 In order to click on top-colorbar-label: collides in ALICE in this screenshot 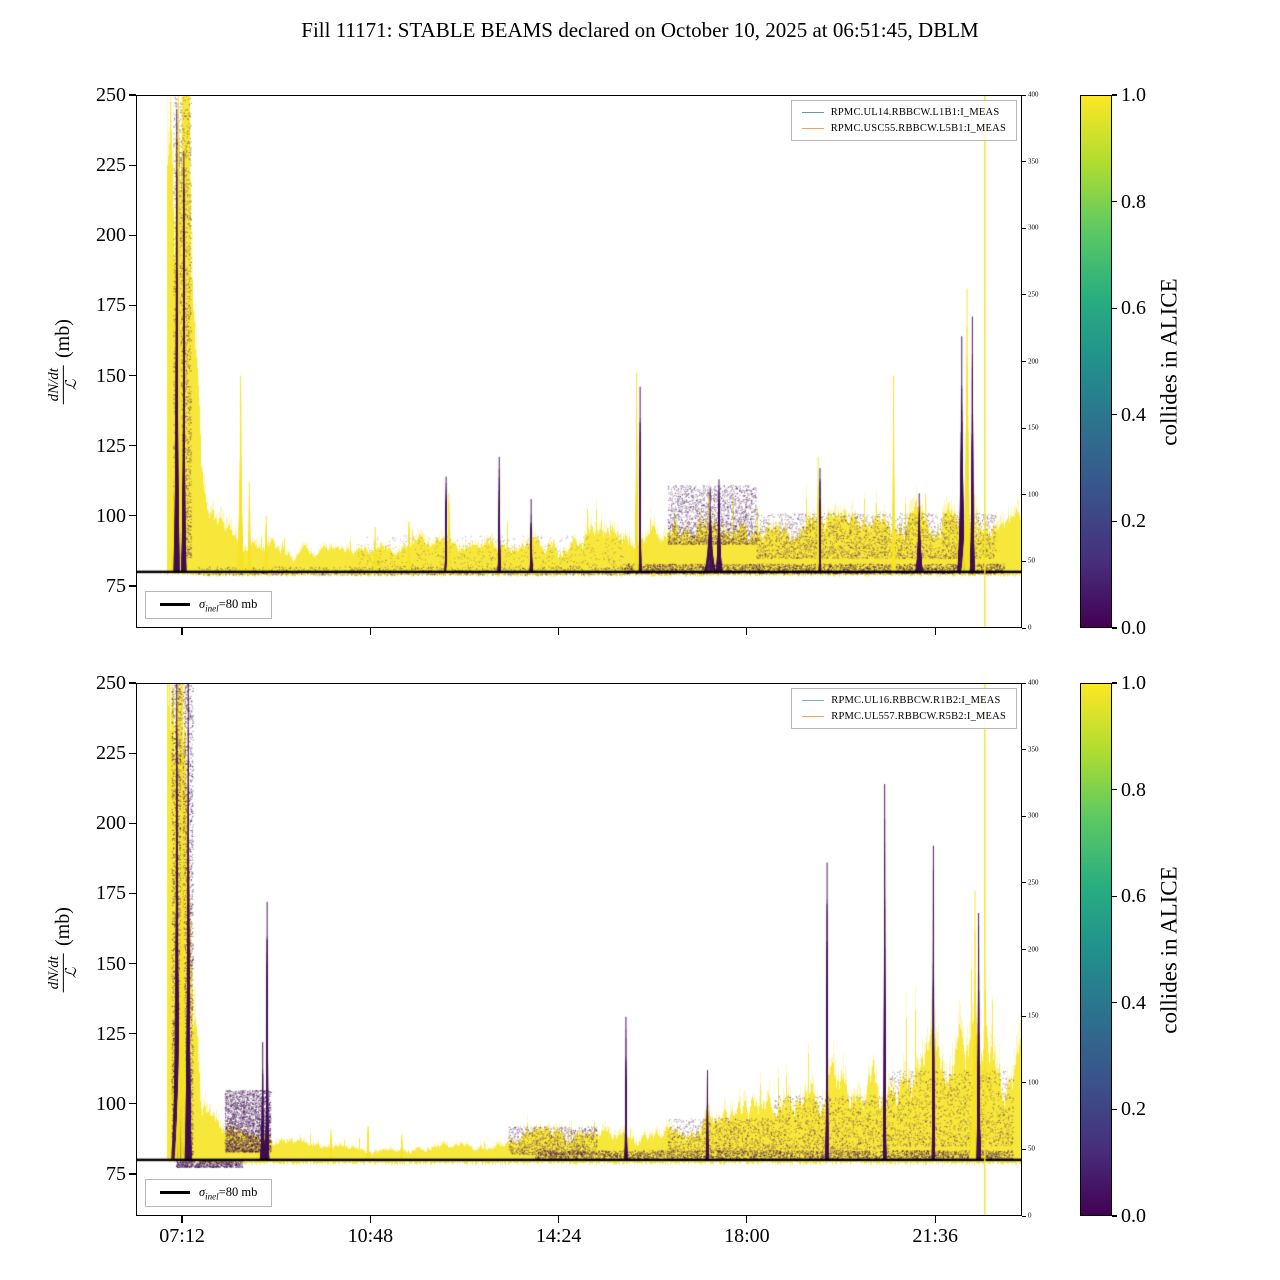, I will do `click(1170, 361)`.